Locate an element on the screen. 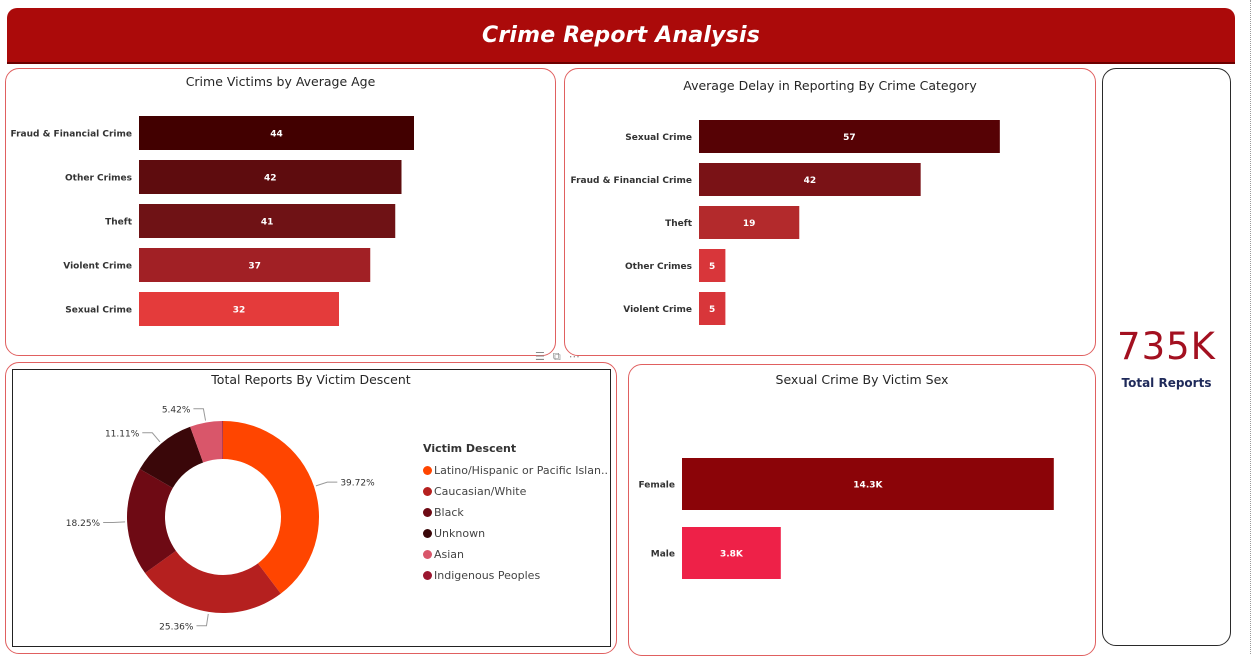  bar-group: Theft 41 is located at coordinates (250, 221).